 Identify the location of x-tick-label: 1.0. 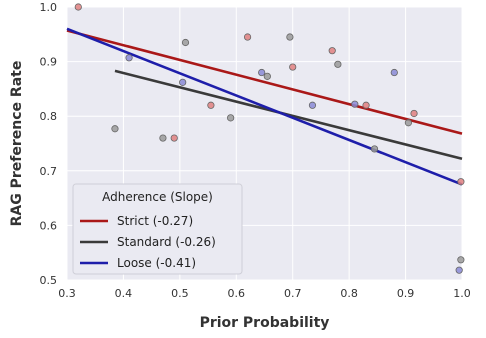
(462, 293).